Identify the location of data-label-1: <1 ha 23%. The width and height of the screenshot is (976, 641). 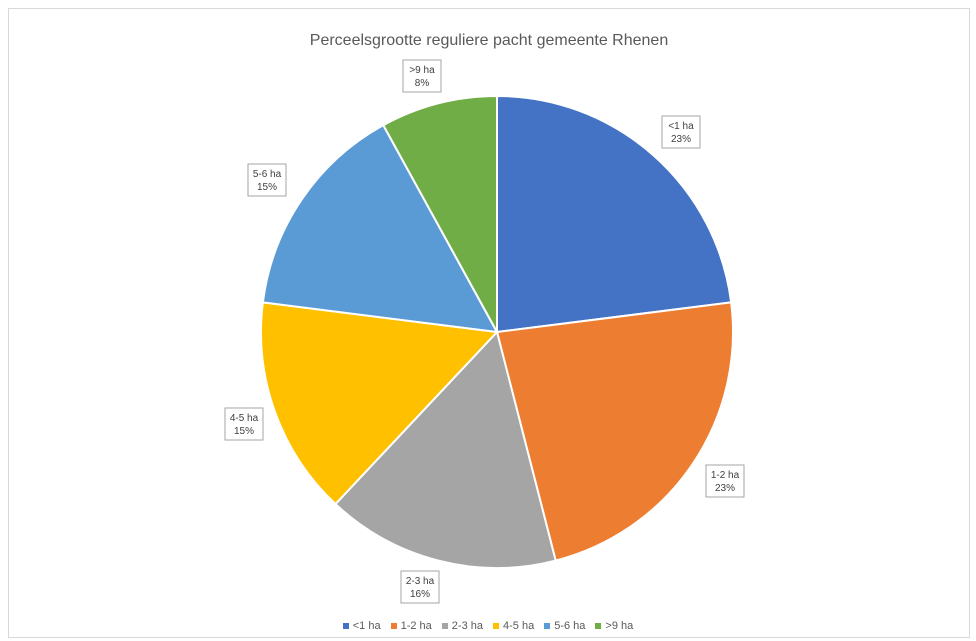
(681, 132).